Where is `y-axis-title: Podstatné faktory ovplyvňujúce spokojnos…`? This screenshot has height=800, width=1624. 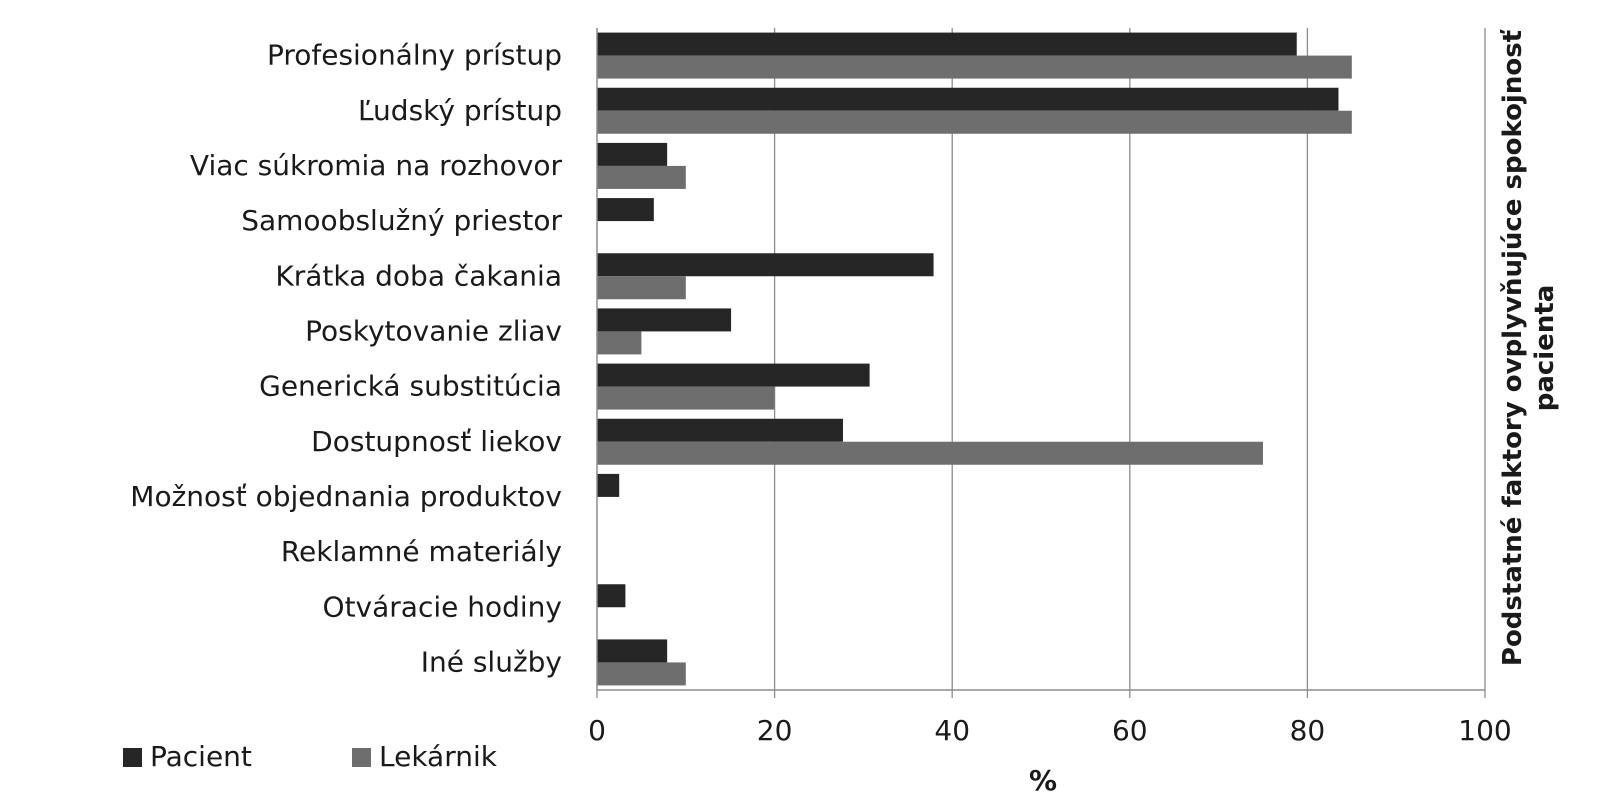
y-axis-title: Podstatné faktory ovplyvňujúce spokojnos… is located at coordinates (1529, 347).